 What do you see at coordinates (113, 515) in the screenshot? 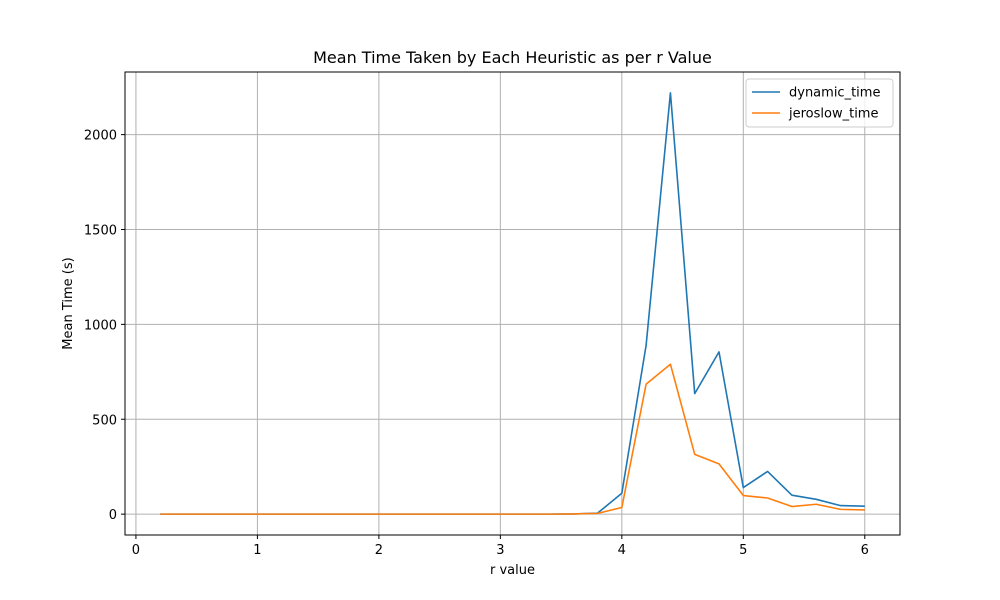
I see `y-tick-label: 0` at bounding box center [113, 515].